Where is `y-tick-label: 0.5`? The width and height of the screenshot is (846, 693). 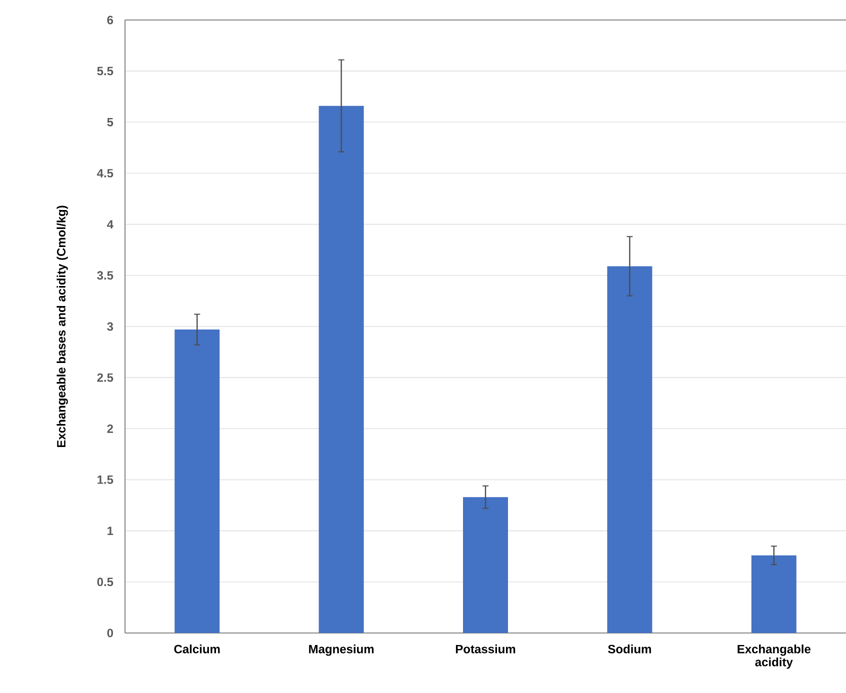
y-tick-label: 0.5 is located at coordinates (105, 582).